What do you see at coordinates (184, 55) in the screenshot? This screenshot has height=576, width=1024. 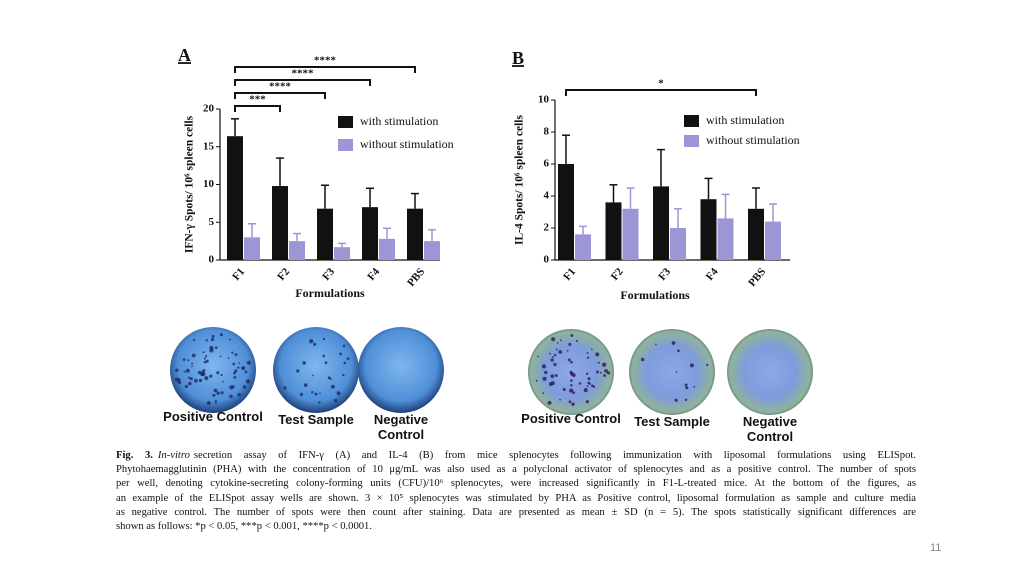 I see `panel-label: A` at bounding box center [184, 55].